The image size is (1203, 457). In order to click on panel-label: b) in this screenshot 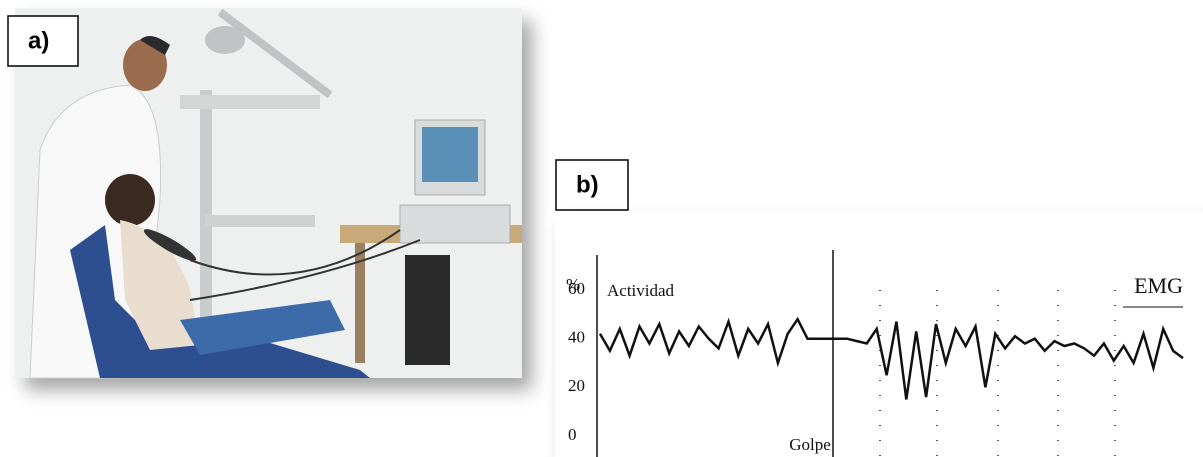, I will do `click(587, 184)`.